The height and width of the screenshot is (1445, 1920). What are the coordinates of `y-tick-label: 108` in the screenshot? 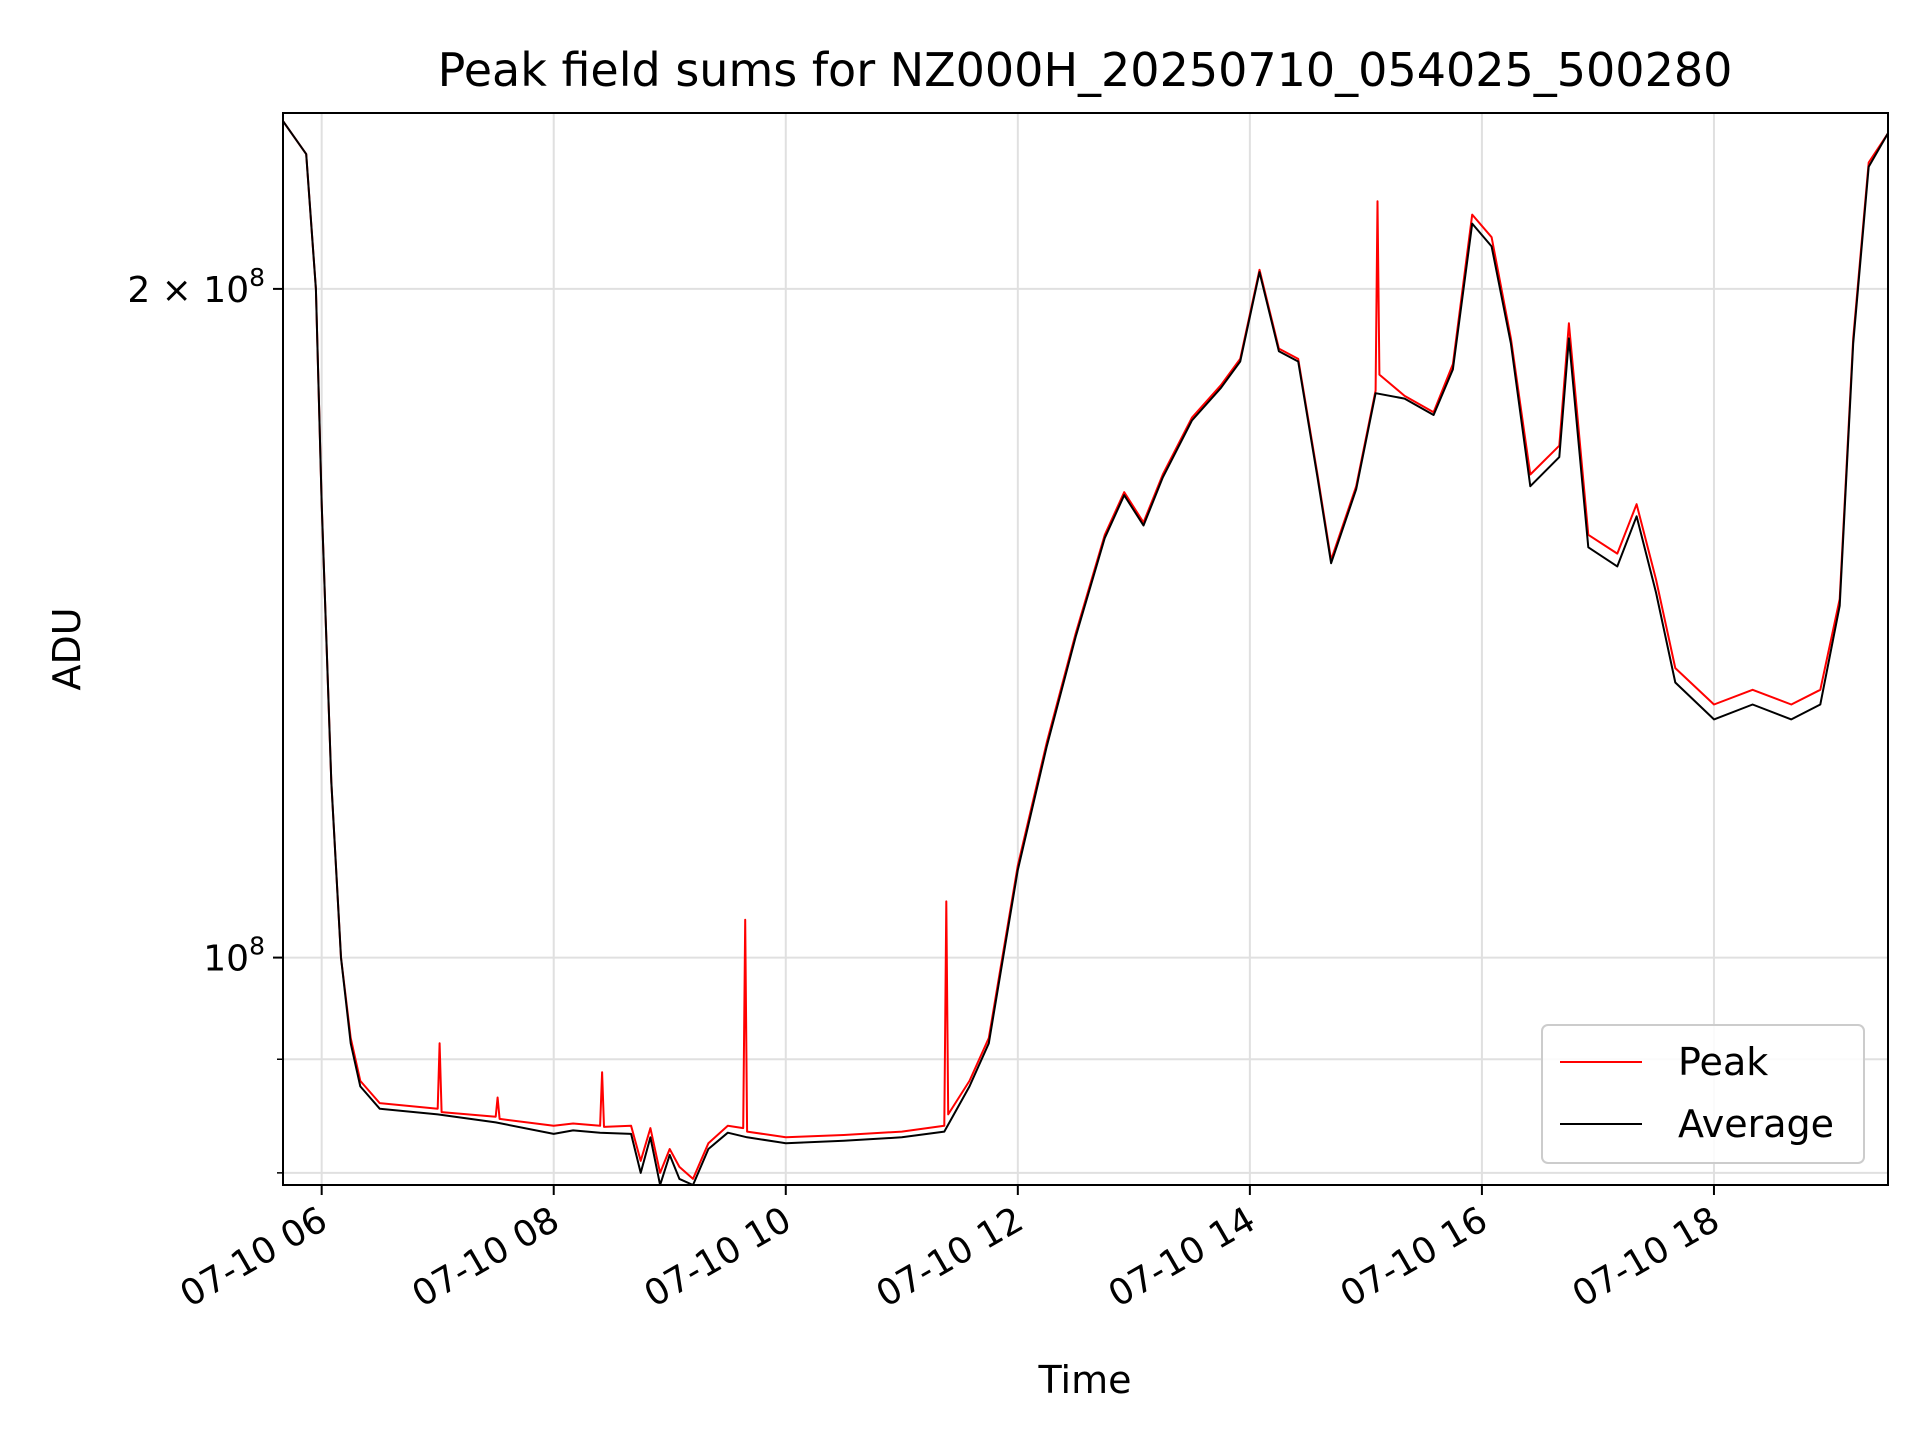 It's located at (234, 956).